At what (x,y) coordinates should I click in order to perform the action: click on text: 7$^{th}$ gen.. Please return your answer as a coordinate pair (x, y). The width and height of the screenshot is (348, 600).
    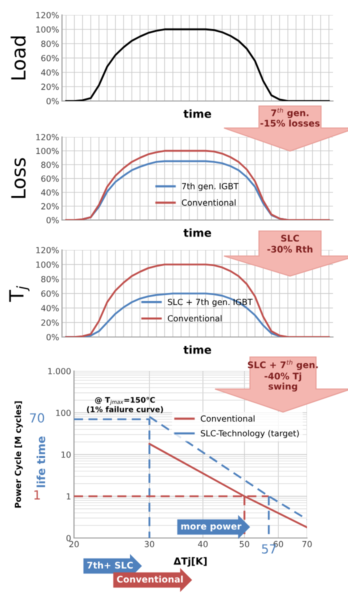
    Looking at the image, I should click on (289, 113).